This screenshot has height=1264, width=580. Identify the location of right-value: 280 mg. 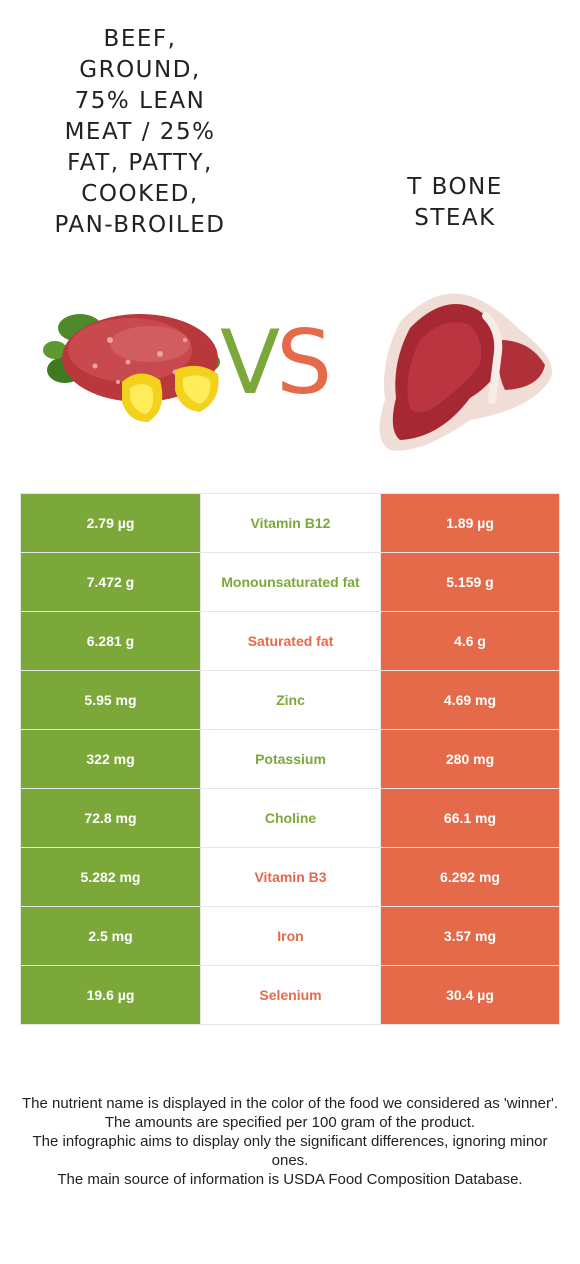
(470, 759).